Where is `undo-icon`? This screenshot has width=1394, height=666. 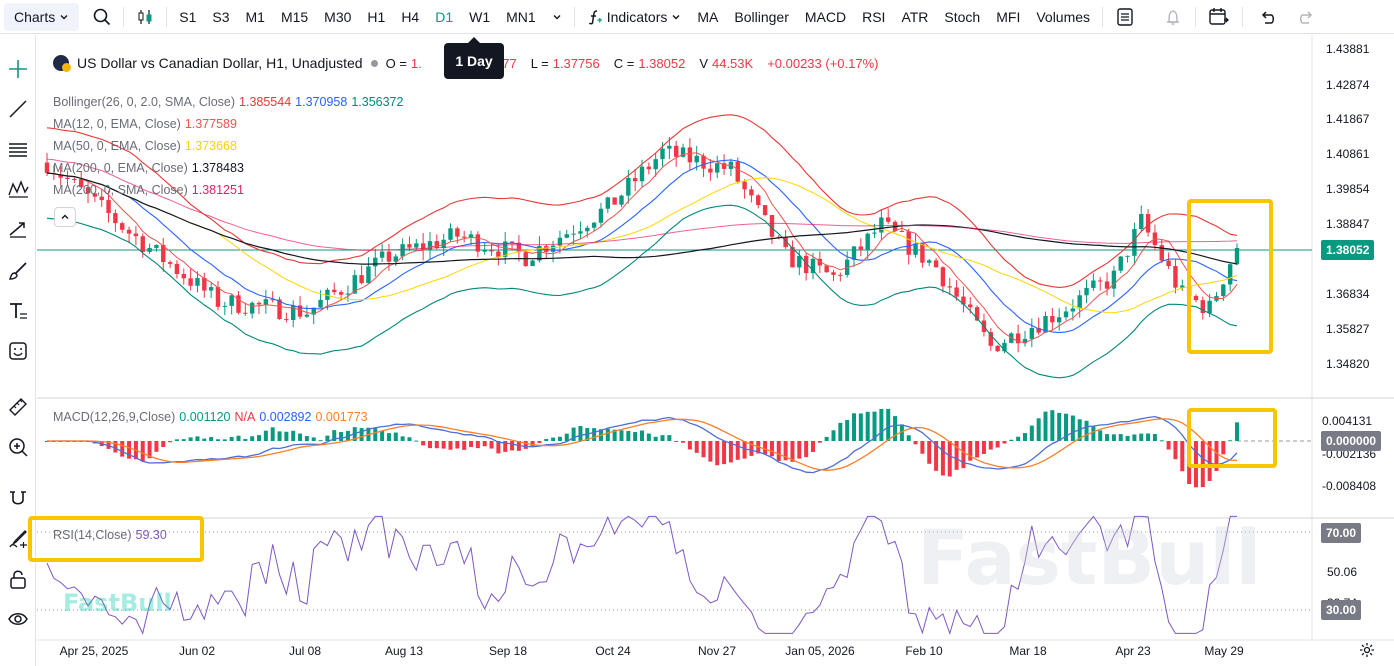 undo-icon is located at coordinates (1268, 17).